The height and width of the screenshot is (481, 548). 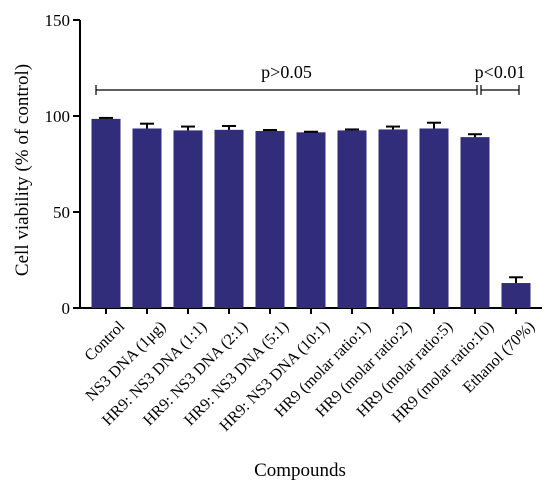 I want to click on y-tick-label: 0, so click(x=66, y=308).